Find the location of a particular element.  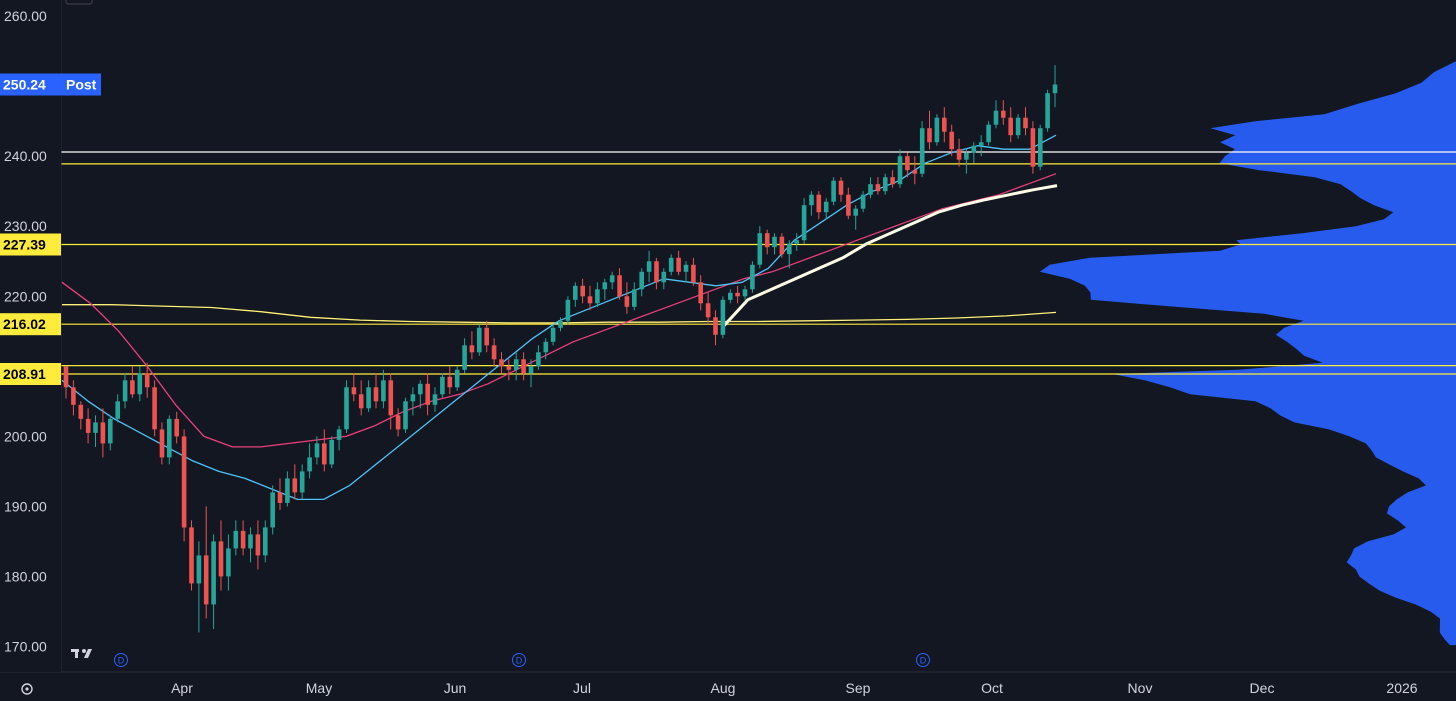

anchored-vwap-line is located at coordinates (890, 255).